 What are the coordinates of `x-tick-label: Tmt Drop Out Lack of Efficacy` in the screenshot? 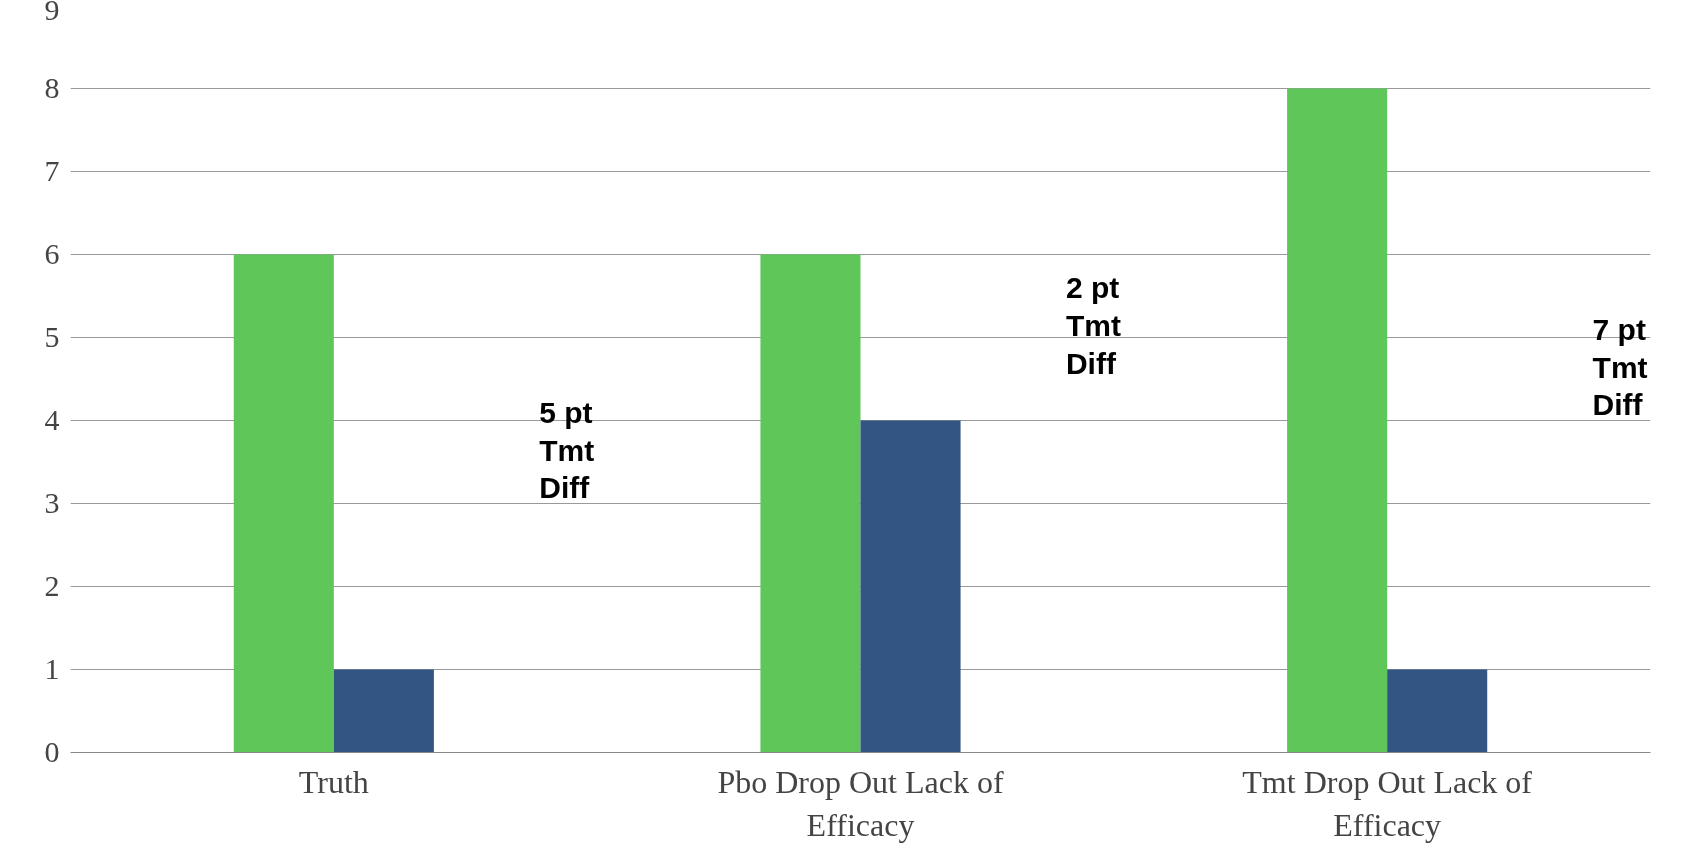 It's located at (1387, 803).